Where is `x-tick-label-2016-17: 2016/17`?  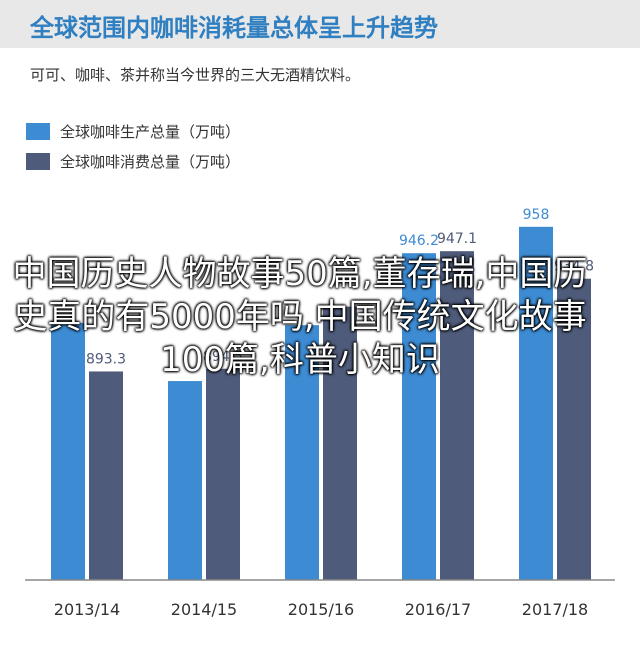 x-tick-label-2016-17: 2016/17 is located at coordinates (438, 609).